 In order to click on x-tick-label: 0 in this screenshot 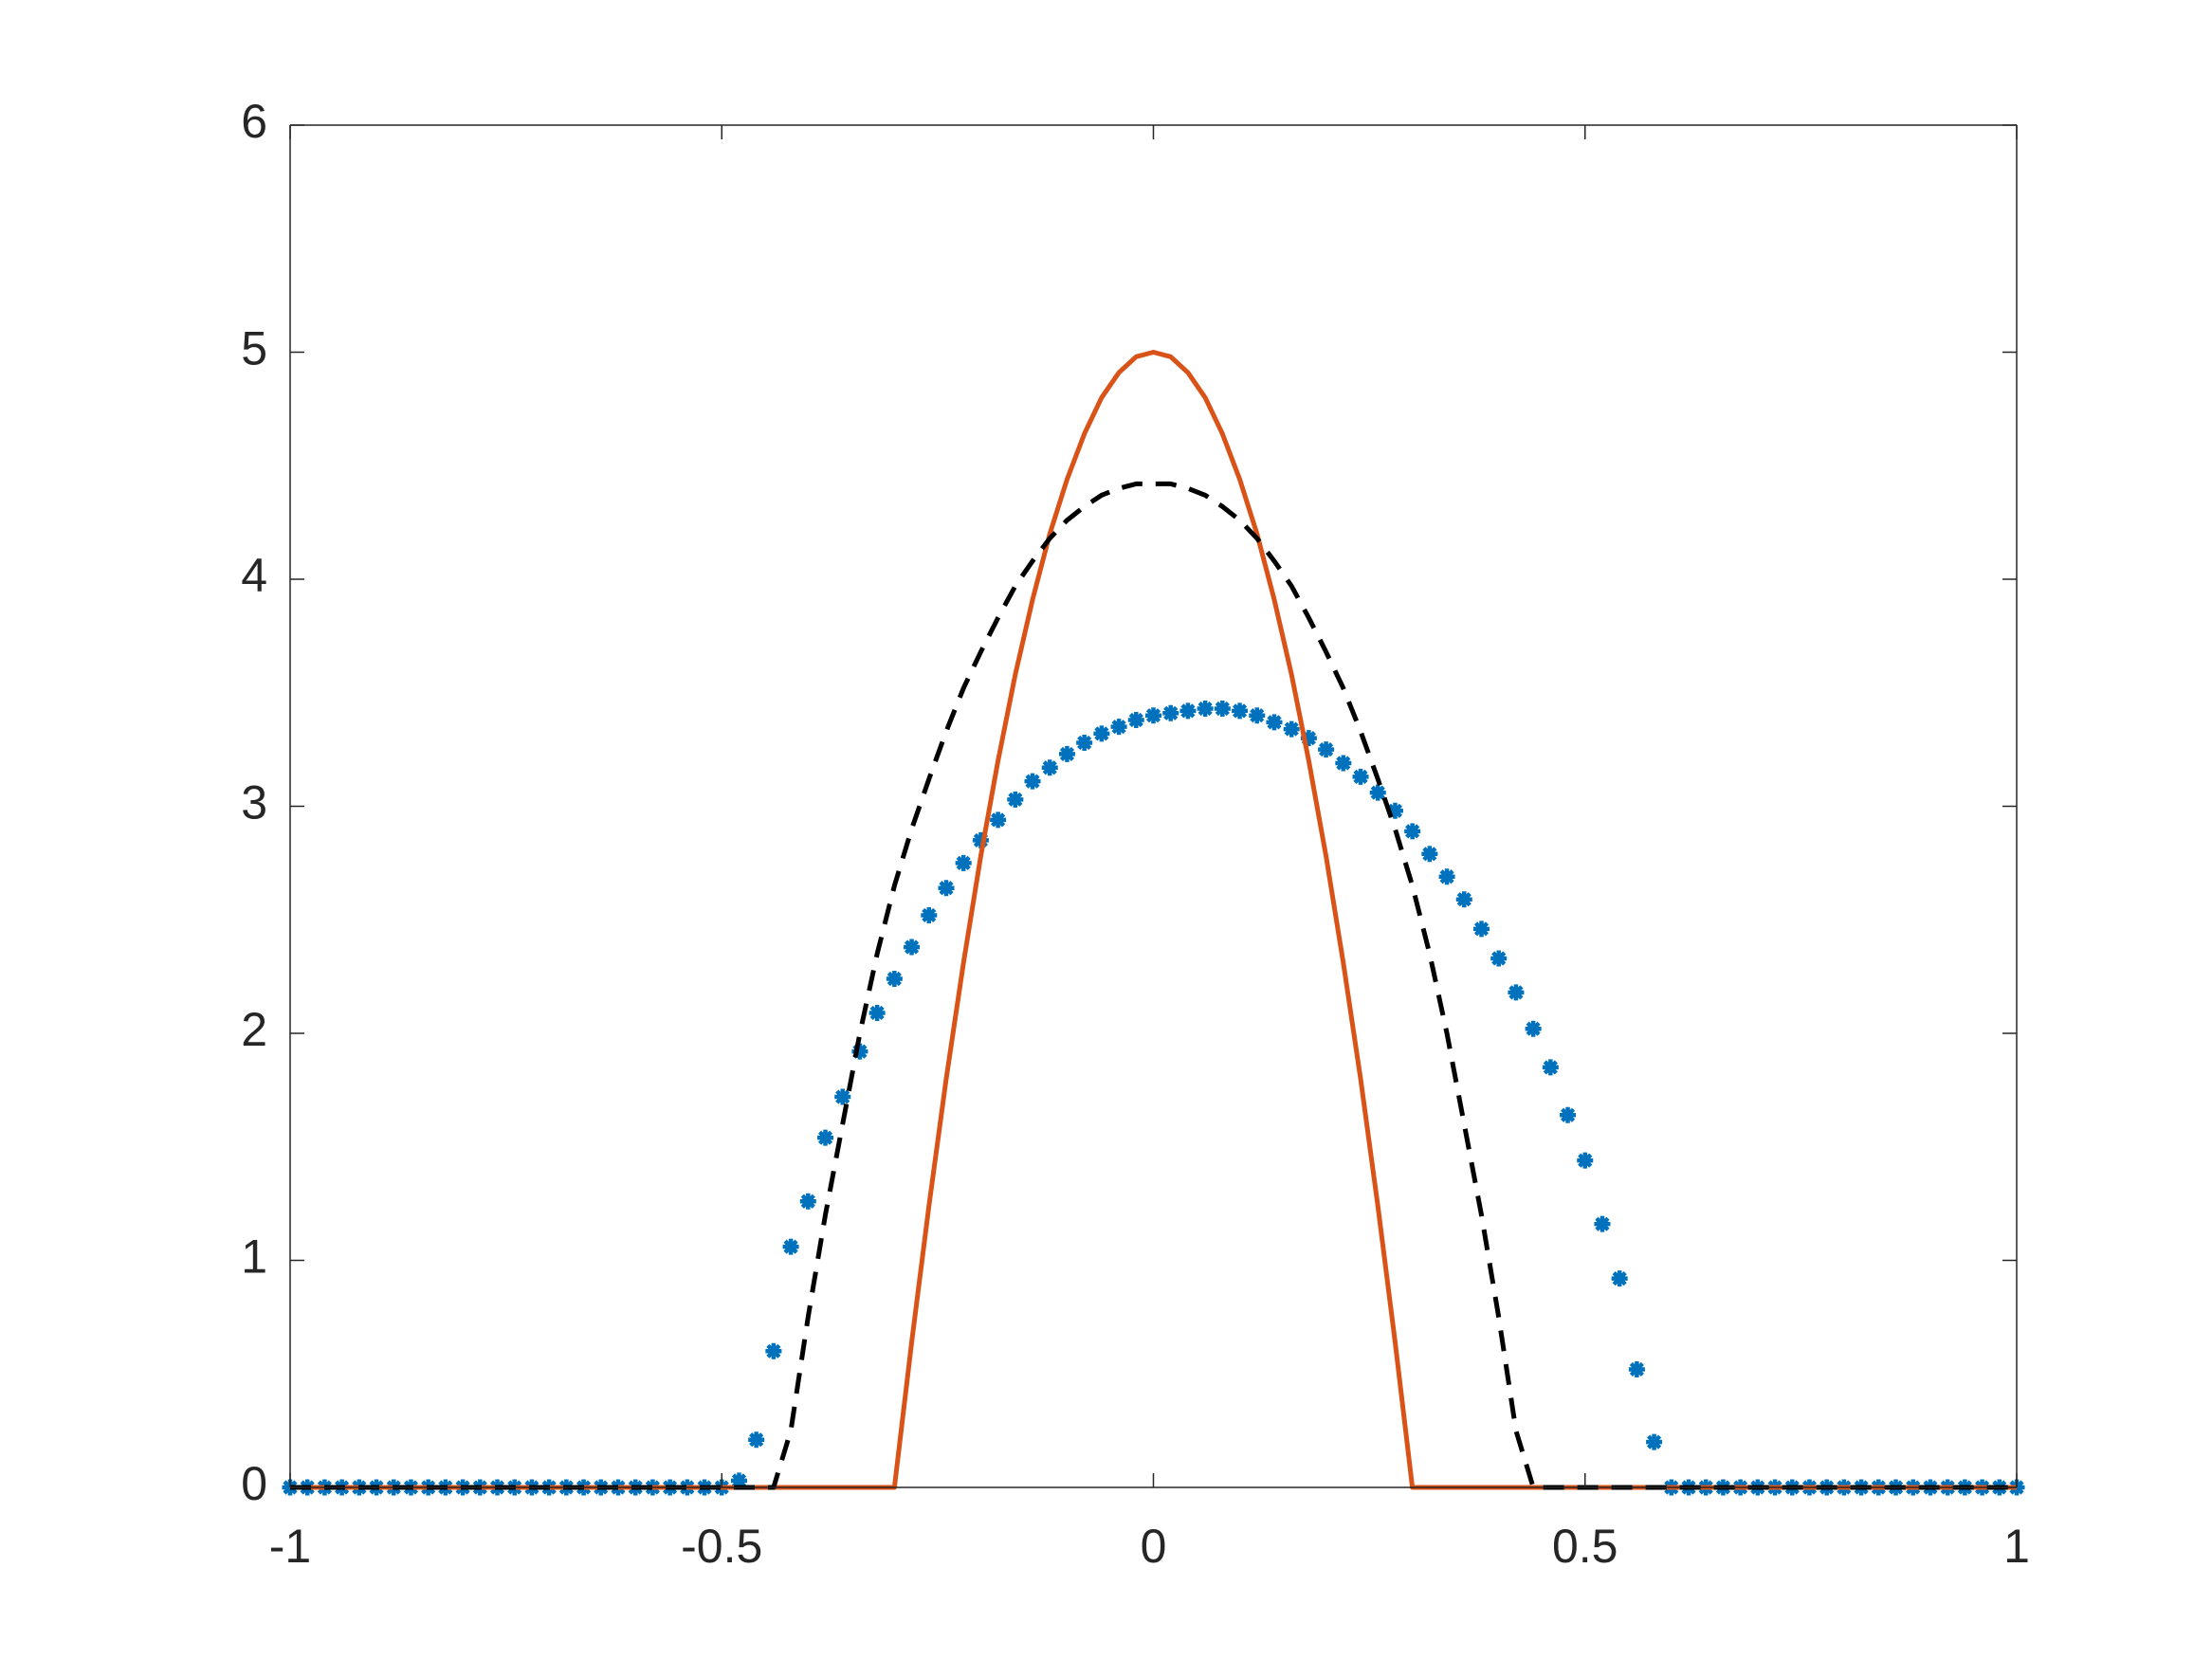, I will do `click(1154, 1546)`.